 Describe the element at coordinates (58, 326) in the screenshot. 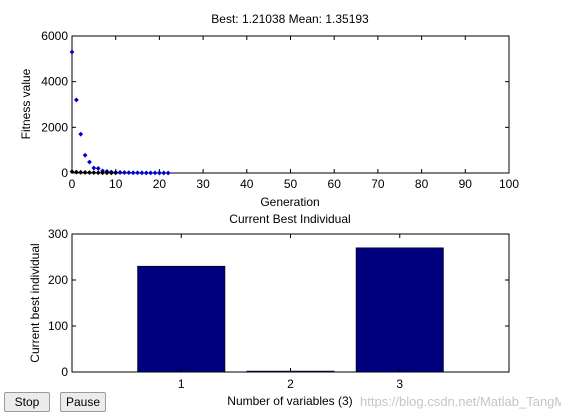

I see `best-individual-y-tick-label: 100` at that location.